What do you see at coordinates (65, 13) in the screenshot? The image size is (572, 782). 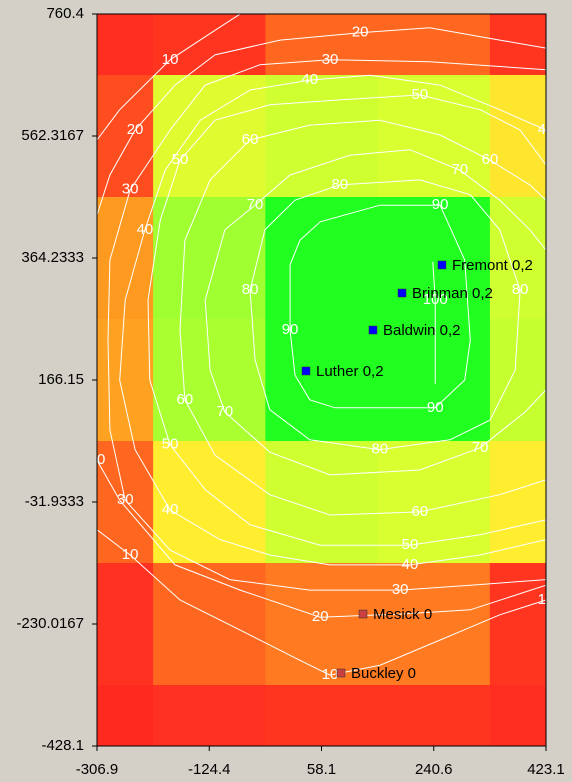 I see `y-tick-label: 760.4` at bounding box center [65, 13].